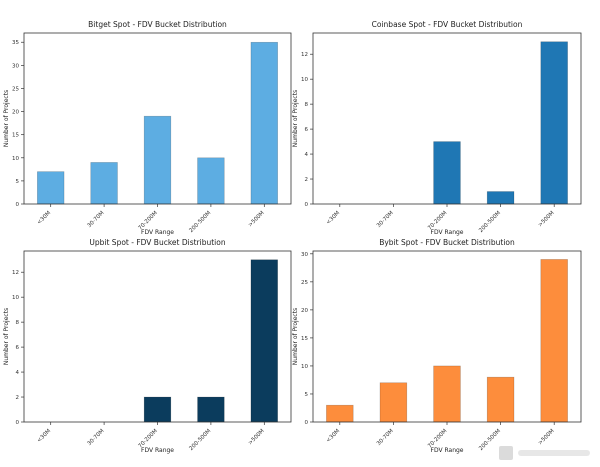  I want to click on chart-title: Coinbase Spot - FDV Bucket Distribution, so click(447, 24).